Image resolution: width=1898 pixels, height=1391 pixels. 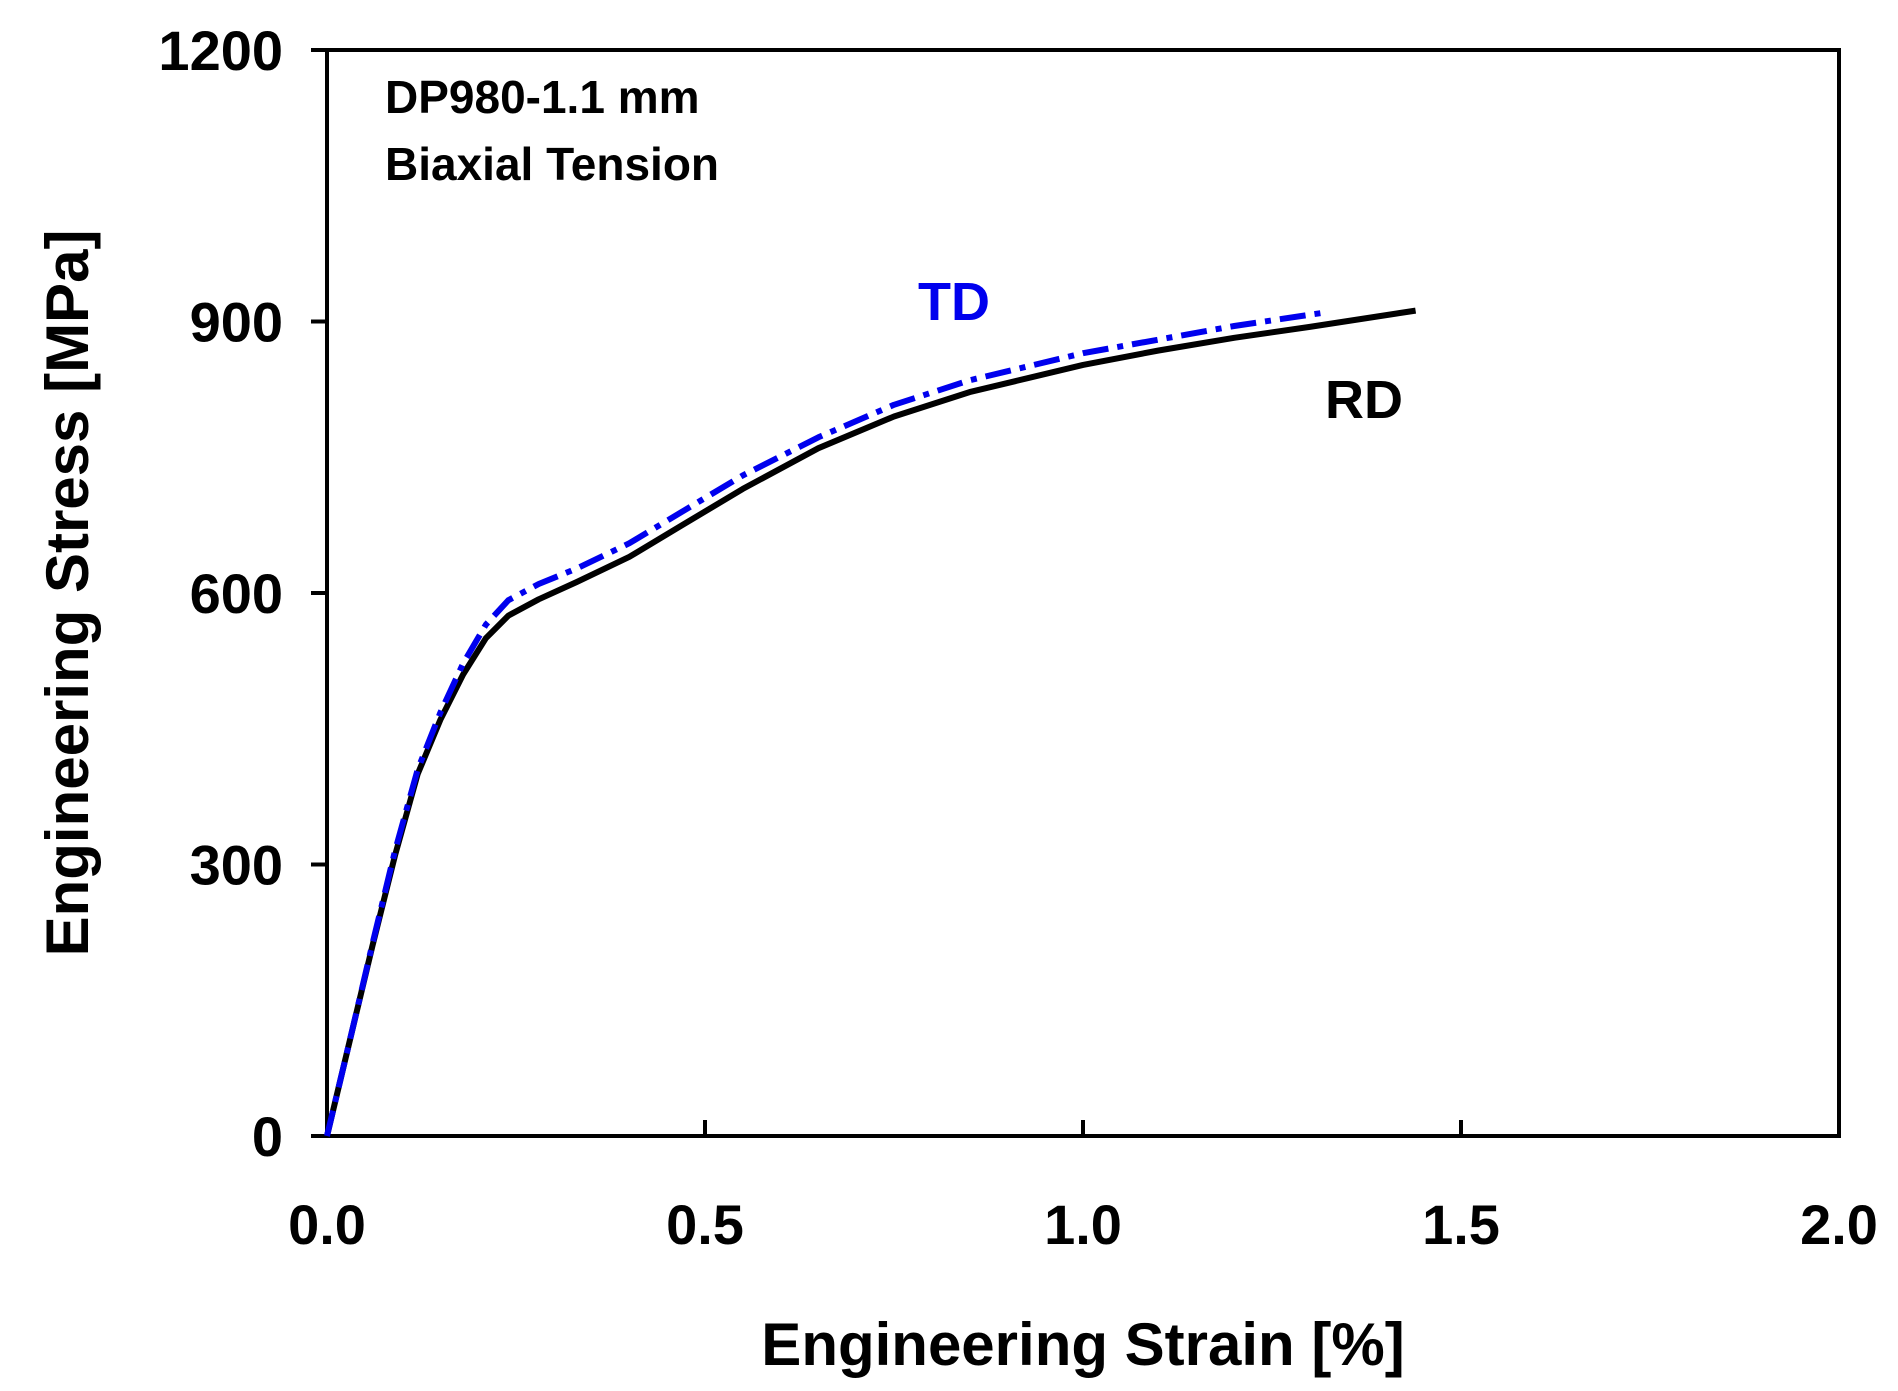 What do you see at coordinates (542, 97) in the screenshot?
I see `annotation-material: DP980-1.1 mm` at bounding box center [542, 97].